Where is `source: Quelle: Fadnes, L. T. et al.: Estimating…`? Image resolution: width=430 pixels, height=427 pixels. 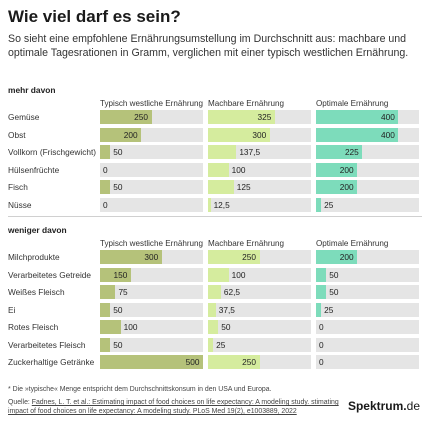
source: Quelle: Fadnes, L. T. et al.: Estimating… is located at coordinates (183, 407).